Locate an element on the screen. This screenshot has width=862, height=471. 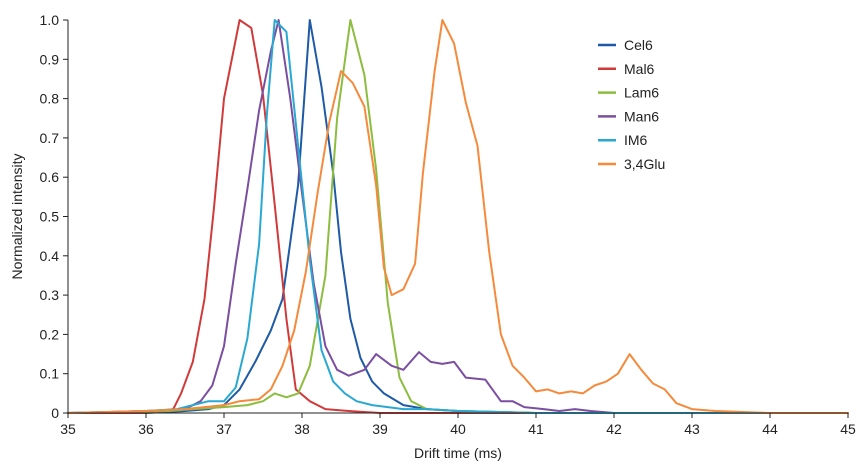
legend-label: Man6 is located at coordinates (641, 116).